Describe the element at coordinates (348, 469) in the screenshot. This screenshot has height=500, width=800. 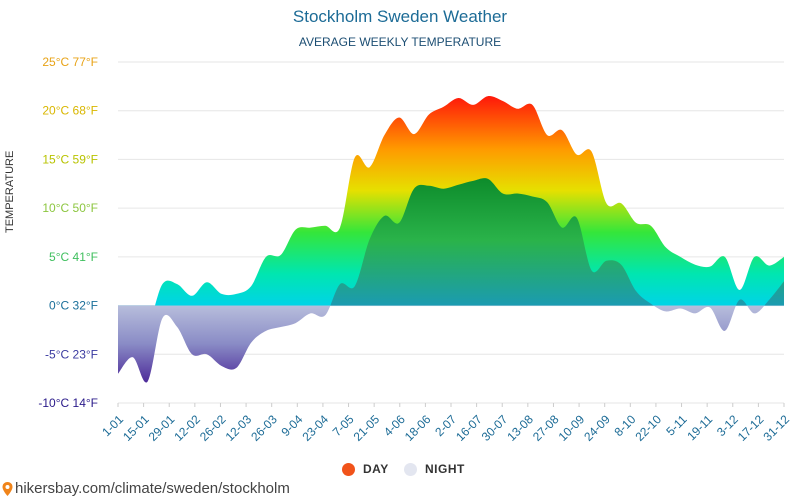
I see `legend-day-swatch` at that location.